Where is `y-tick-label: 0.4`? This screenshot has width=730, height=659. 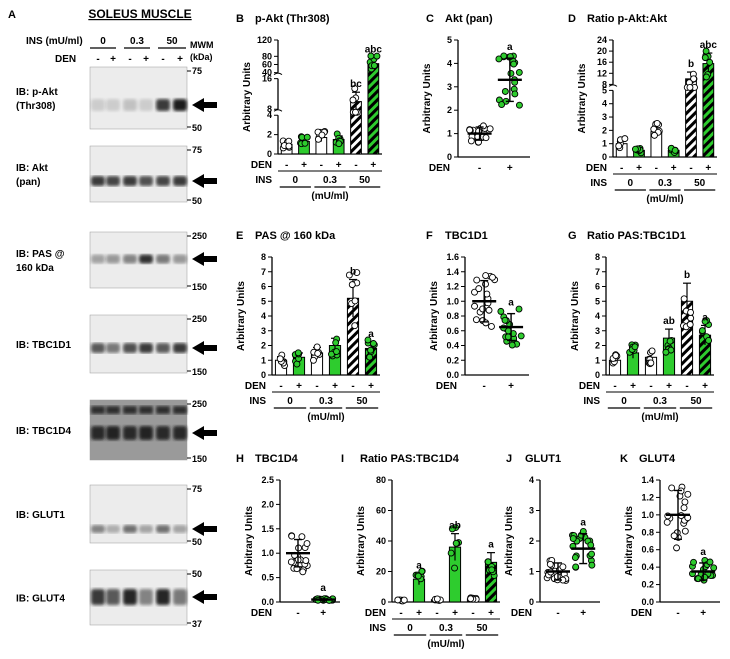
y-tick-label: 0.4 is located at coordinates (452, 346).